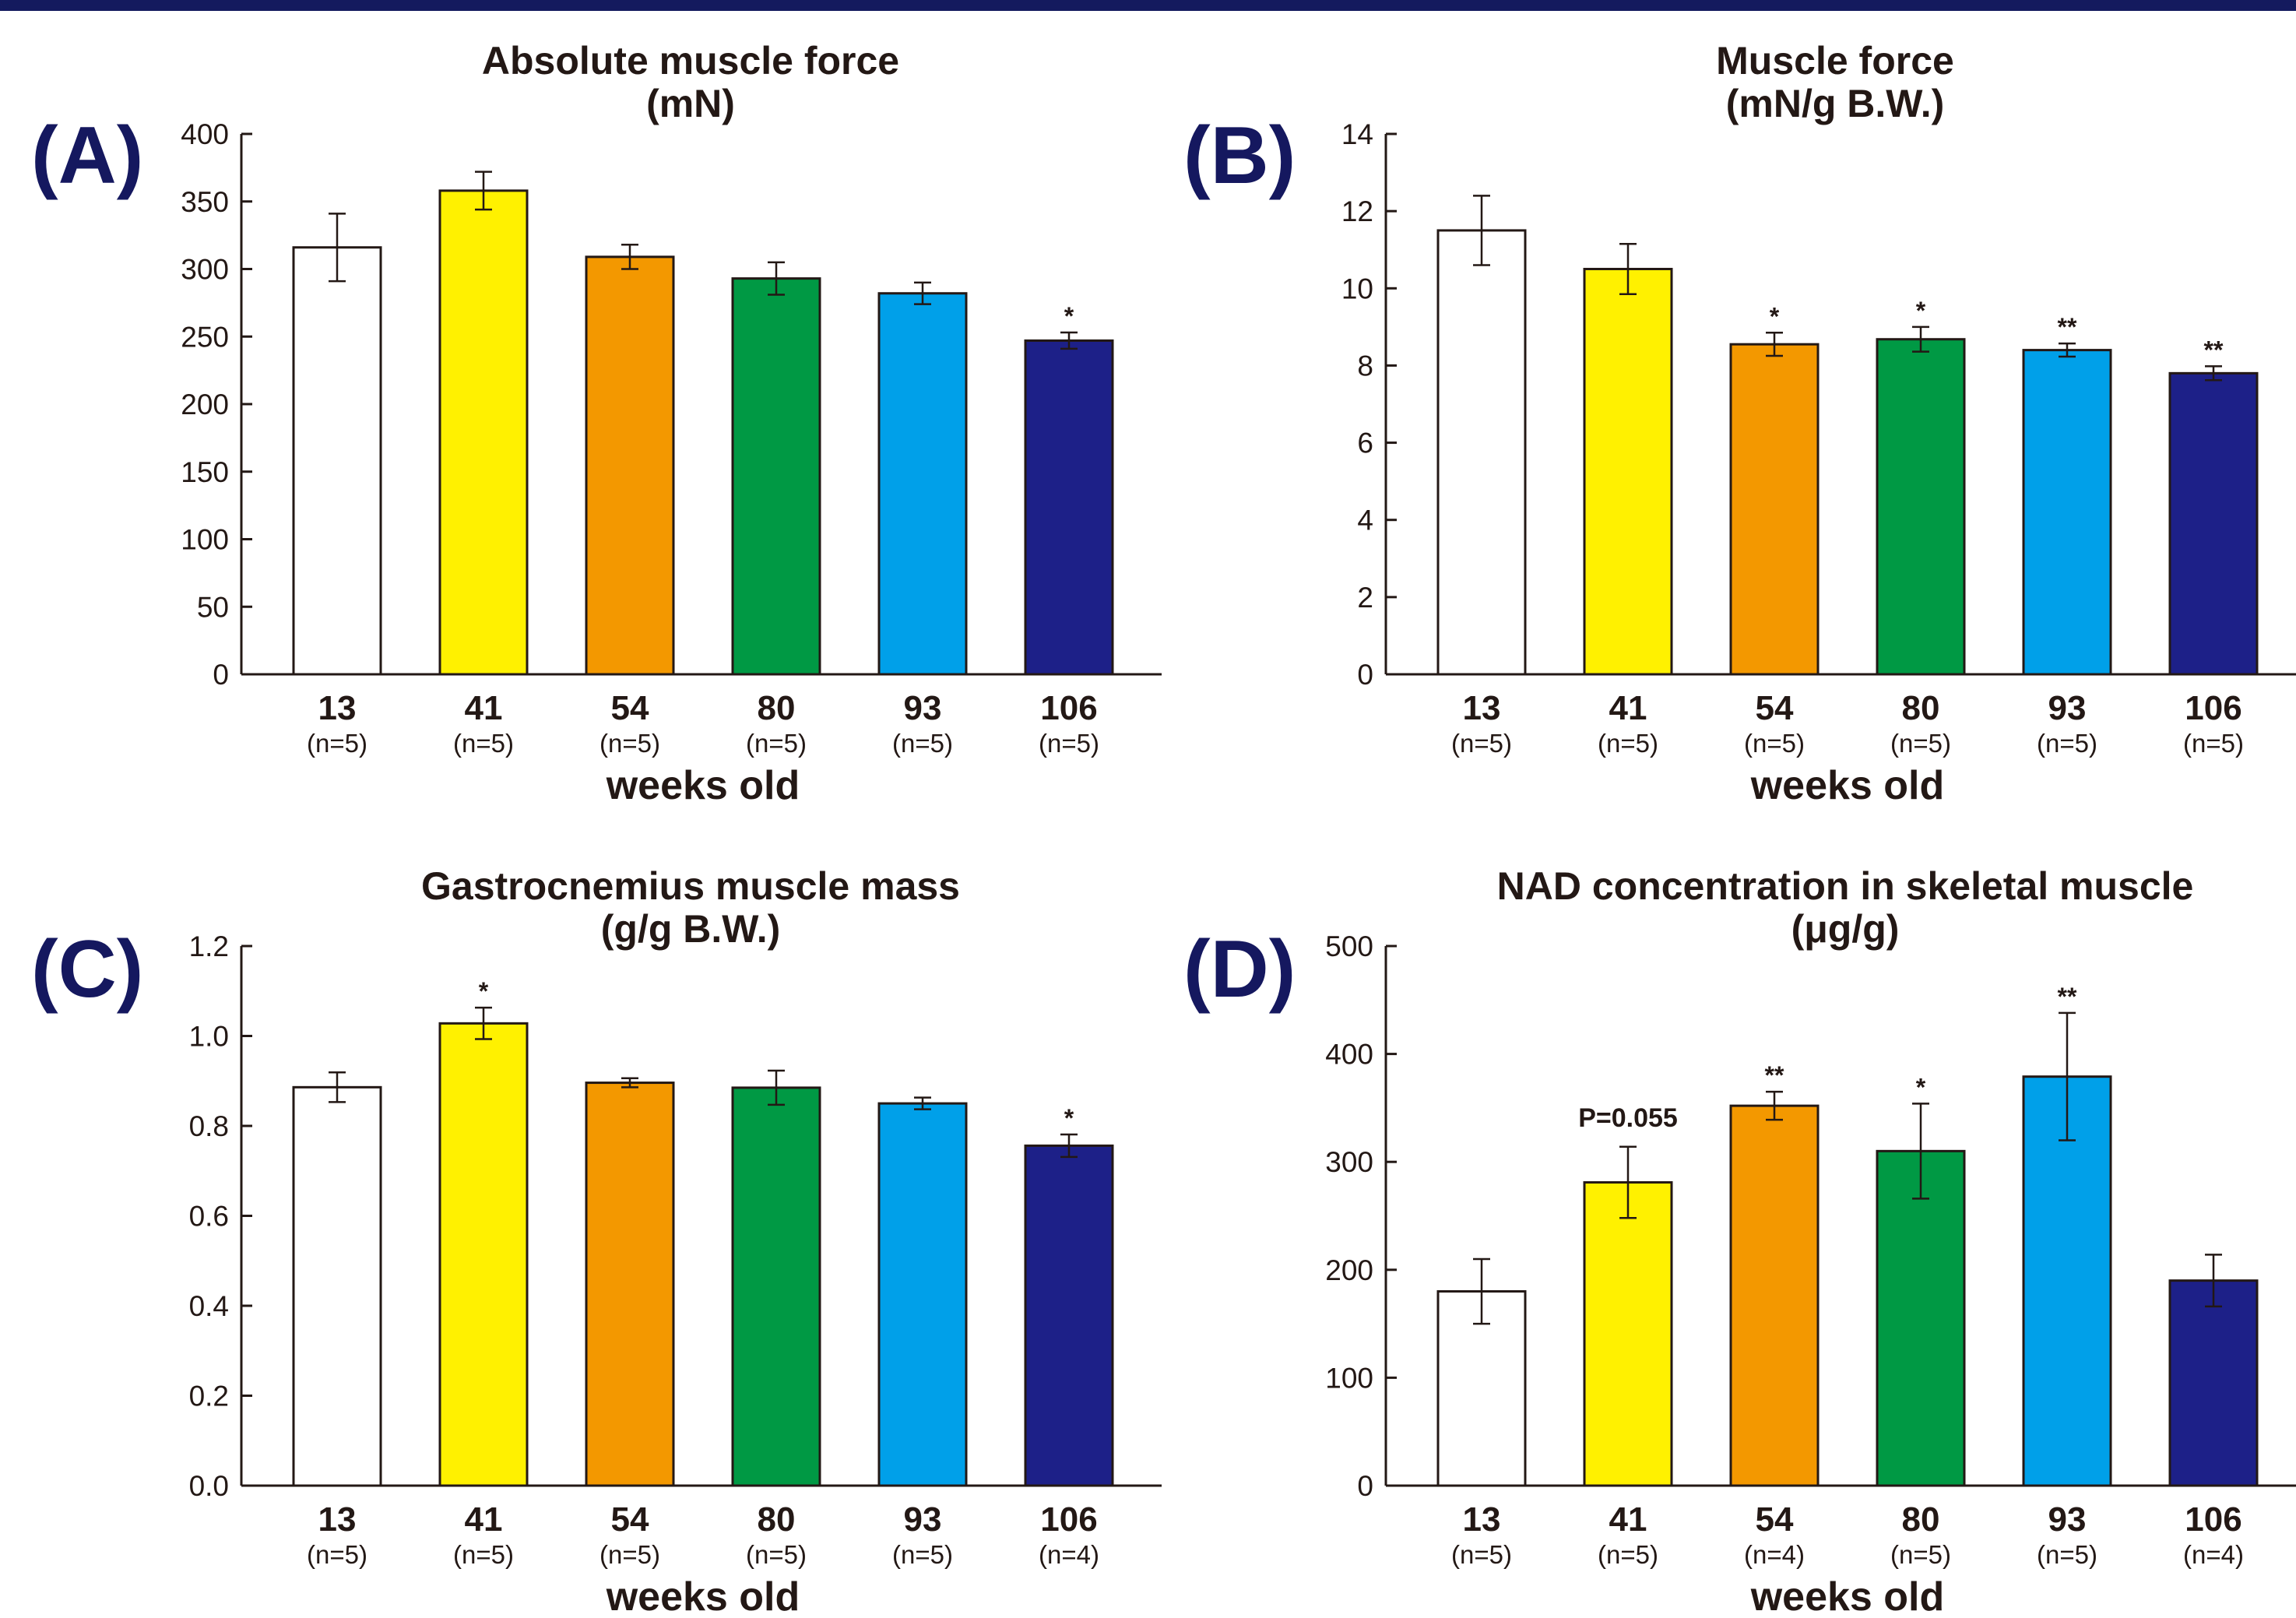  Describe the element at coordinates (1069, 1554) in the screenshot. I see `panel-c-n-label-106: (n=4)` at that location.